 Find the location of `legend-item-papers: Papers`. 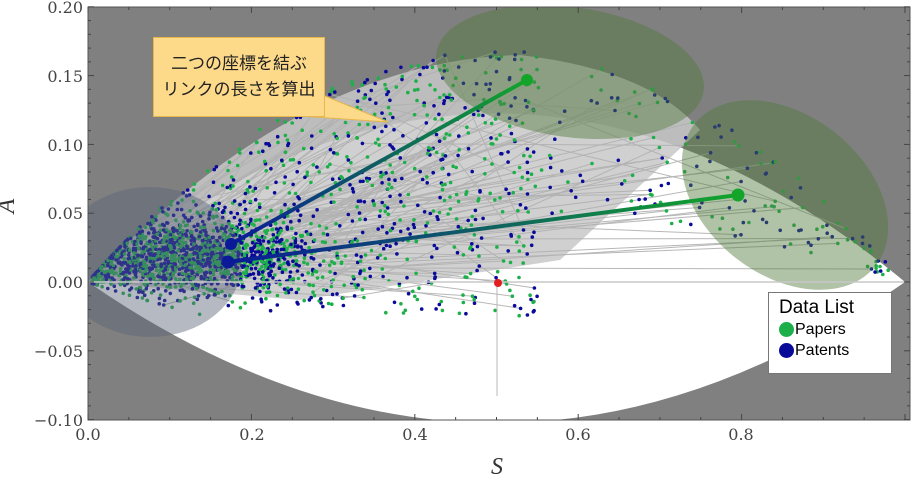

legend-item-papers: Papers is located at coordinates (835, 329).